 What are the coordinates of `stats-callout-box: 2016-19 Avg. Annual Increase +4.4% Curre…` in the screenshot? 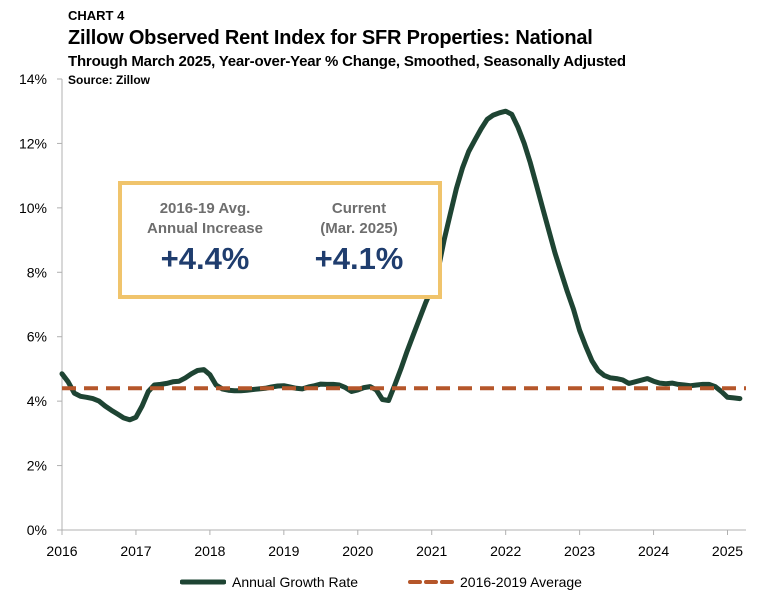 It's located at (280, 240).